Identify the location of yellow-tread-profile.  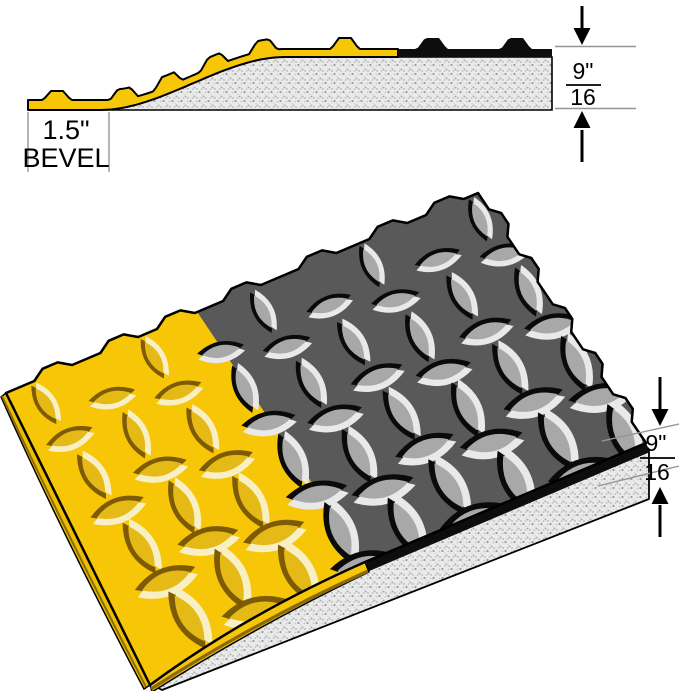
(213, 74).